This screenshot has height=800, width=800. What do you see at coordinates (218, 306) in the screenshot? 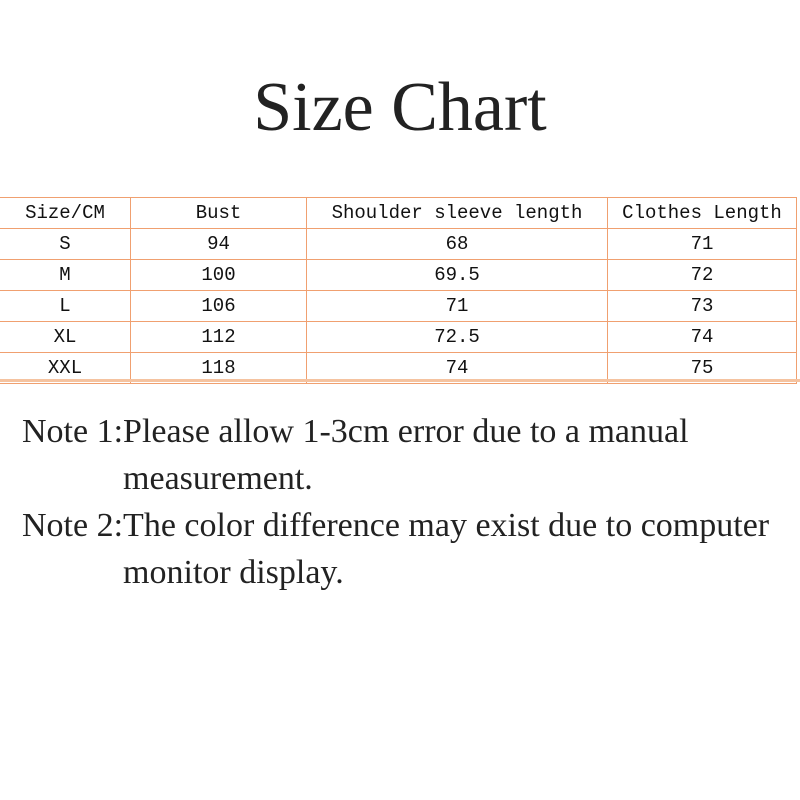
I see `table-cell: 106` at bounding box center [218, 306].